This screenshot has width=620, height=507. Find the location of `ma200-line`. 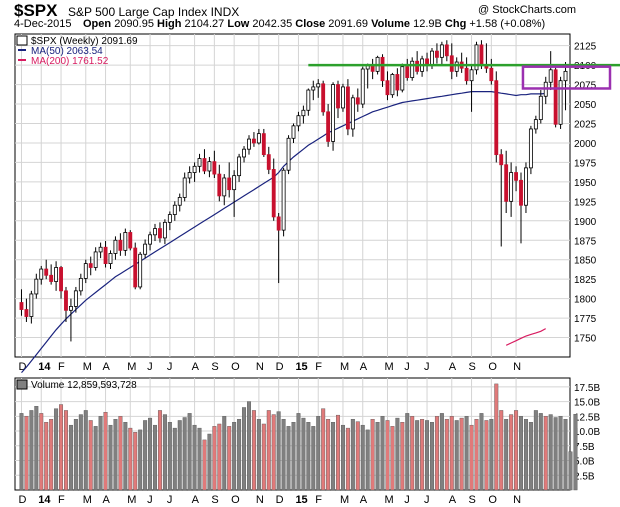

ma200-line is located at coordinates (525, 337).